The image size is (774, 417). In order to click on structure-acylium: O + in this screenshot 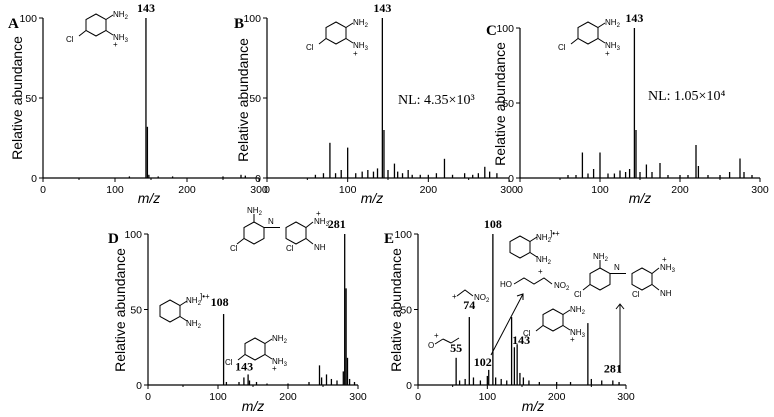, I will do `click(444, 340)`.